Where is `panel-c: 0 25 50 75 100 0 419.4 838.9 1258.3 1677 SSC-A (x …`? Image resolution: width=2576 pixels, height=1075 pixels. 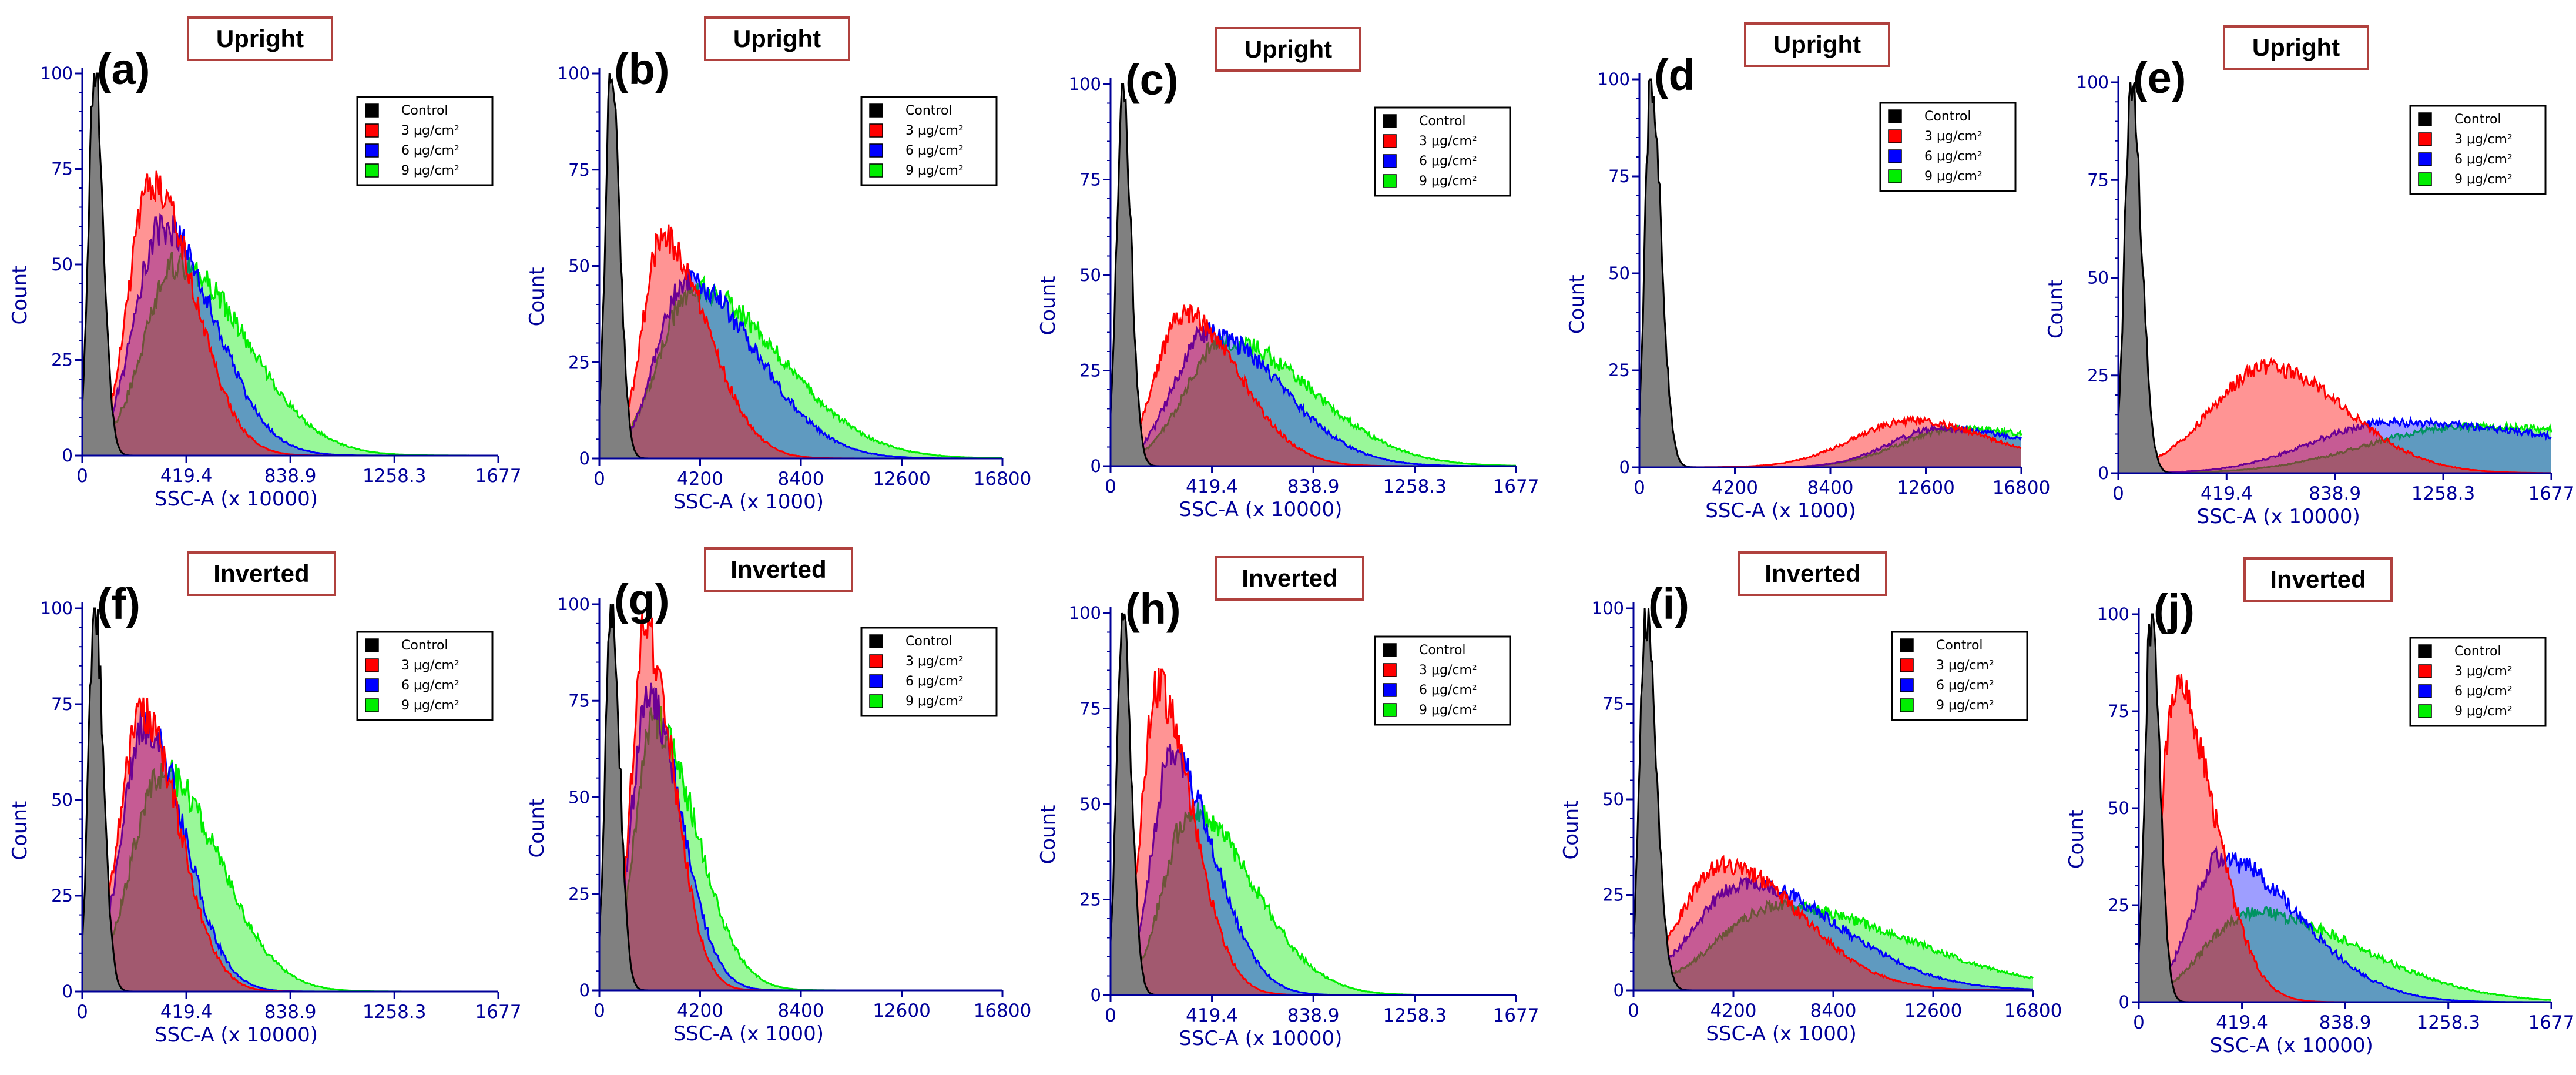 panel-c: 0 25 50 75 100 0 419.4 838.9 1258.3 1677 SSC-A (x … is located at coordinates (1288, 274).